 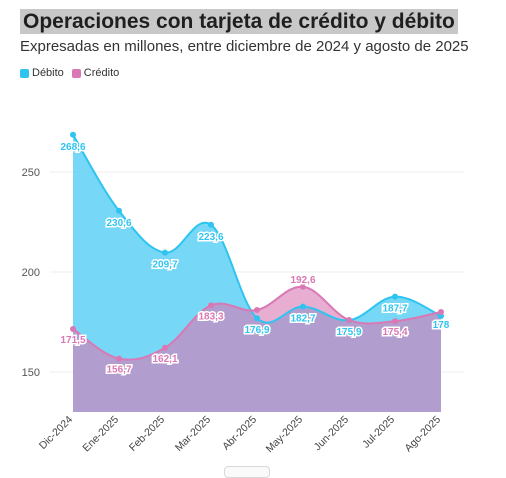 I want to click on legend-swatch-debito, so click(x=24, y=73).